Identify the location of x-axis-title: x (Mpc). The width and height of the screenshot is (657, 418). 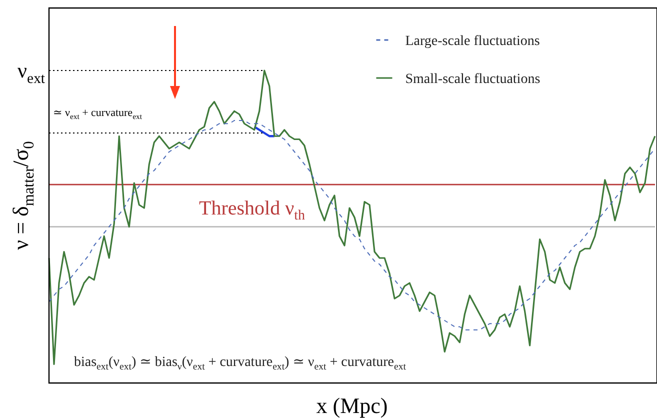
(352, 405).